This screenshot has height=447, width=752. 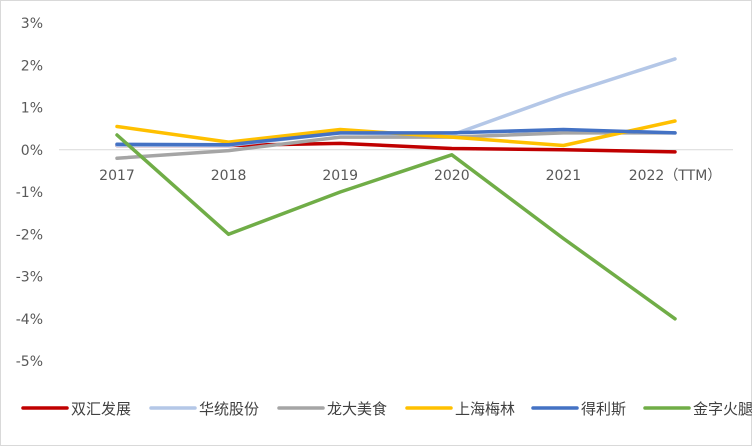 I want to click on x-tick-label: 2021, so click(x=564, y=176).